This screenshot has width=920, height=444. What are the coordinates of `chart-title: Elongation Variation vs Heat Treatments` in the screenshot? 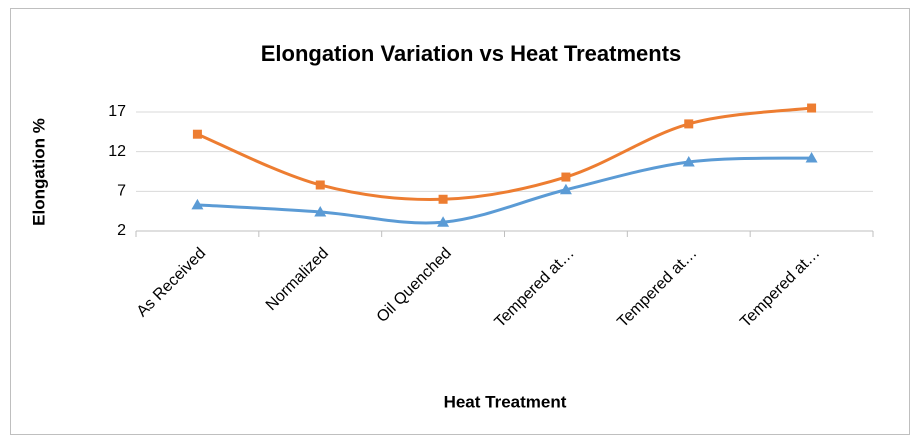 It's located at (471, 53).